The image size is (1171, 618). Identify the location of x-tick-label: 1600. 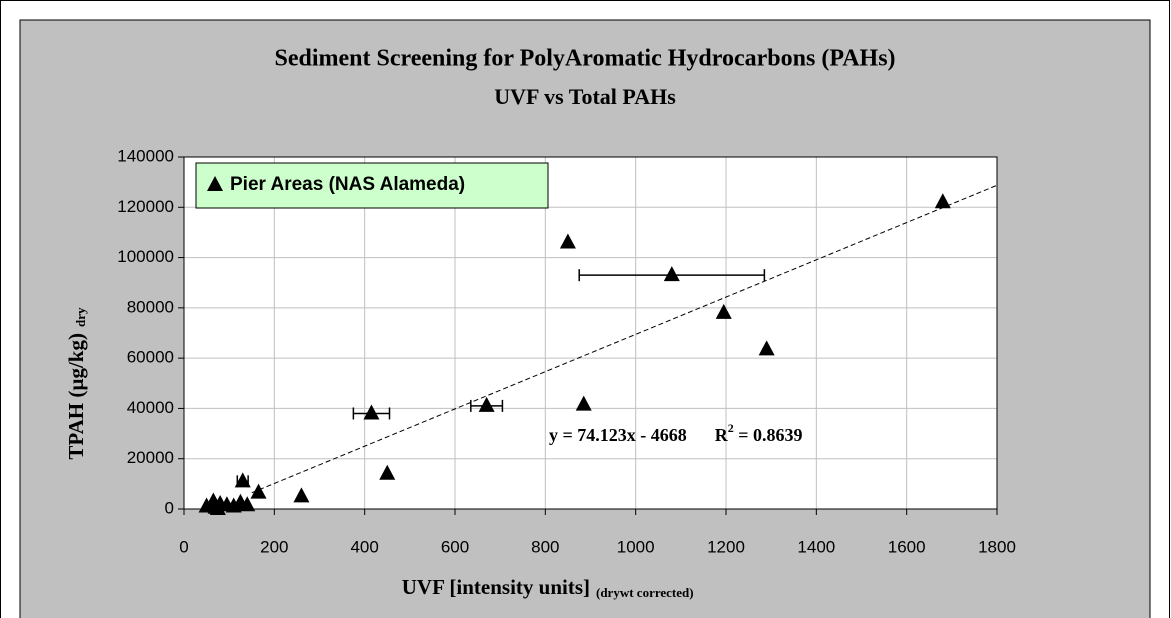
(907, 546).